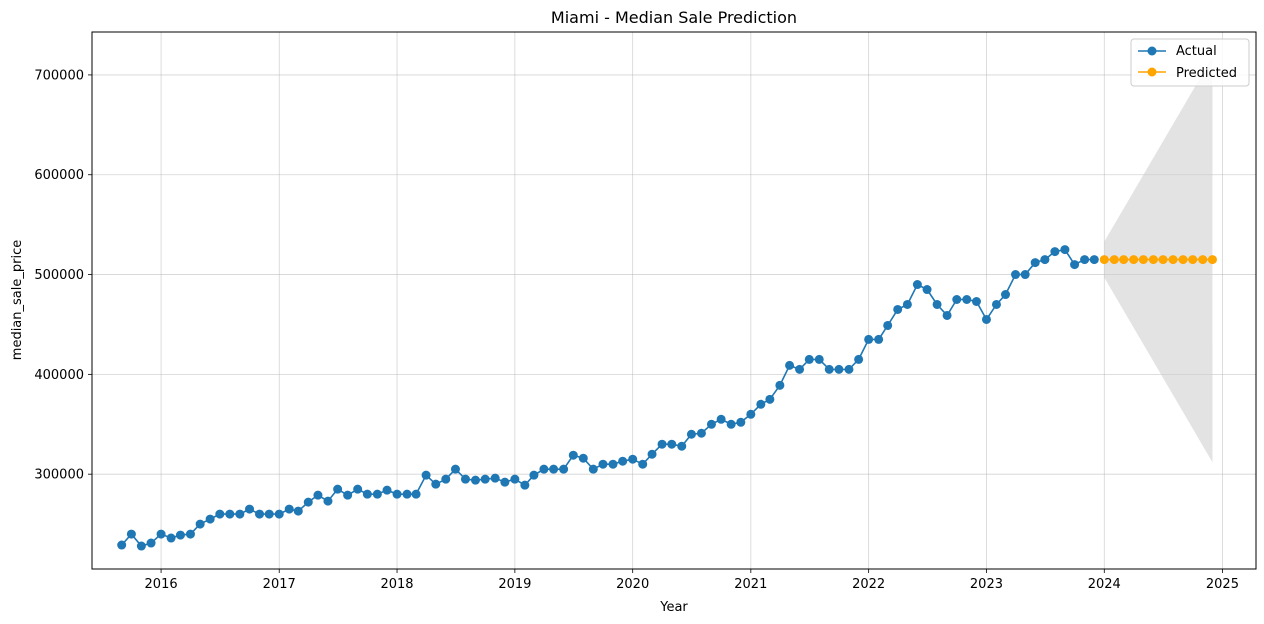 The width and height of the screenshot is (1264, 624). I want to click on x-tick-label: 2018, so click(396, 584).